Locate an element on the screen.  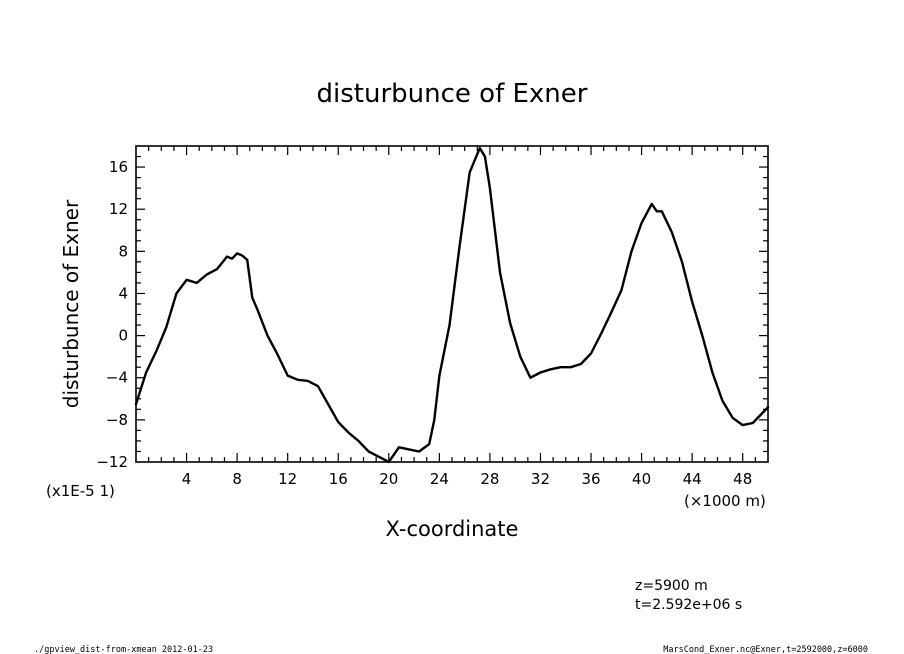
y-tick-label: 8 is located at coordinates (123, 251).